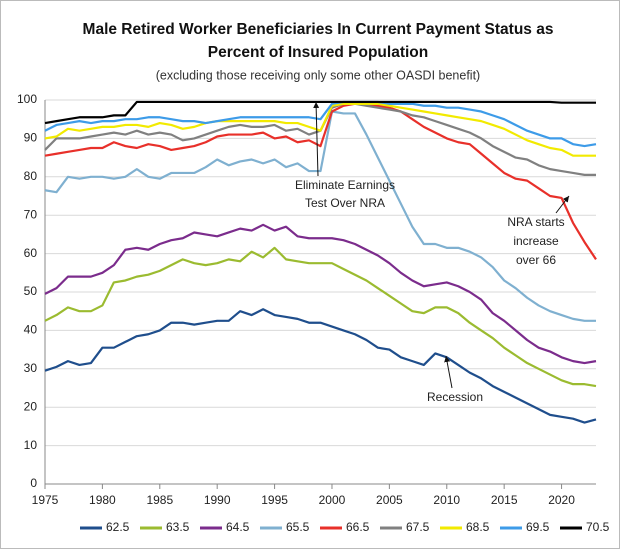  I want to click on annotation: Test Over NRA, so click(345, 203).